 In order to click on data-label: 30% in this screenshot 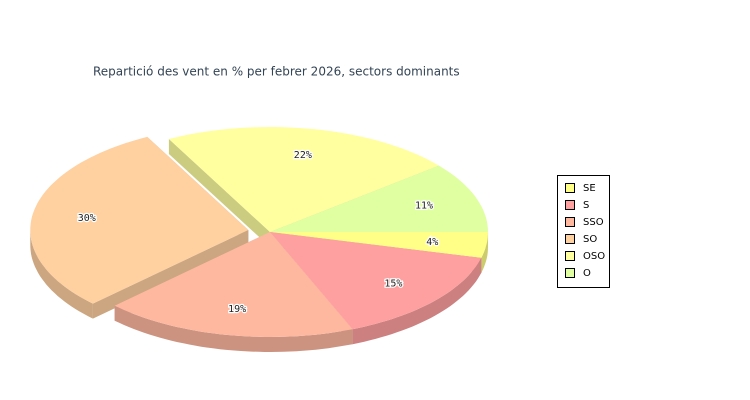, I will do `click(87, 218)`.